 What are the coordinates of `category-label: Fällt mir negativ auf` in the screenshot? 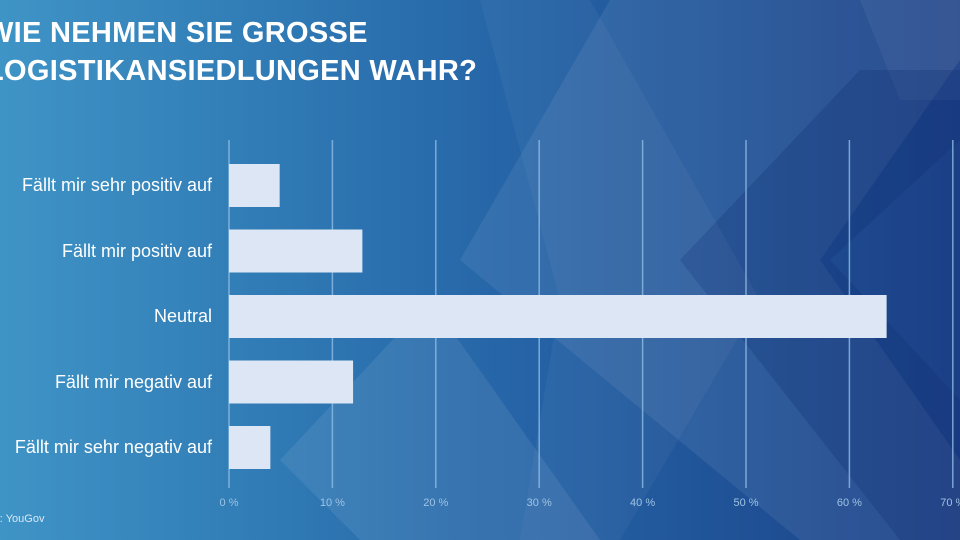 It's located at (133, 381).